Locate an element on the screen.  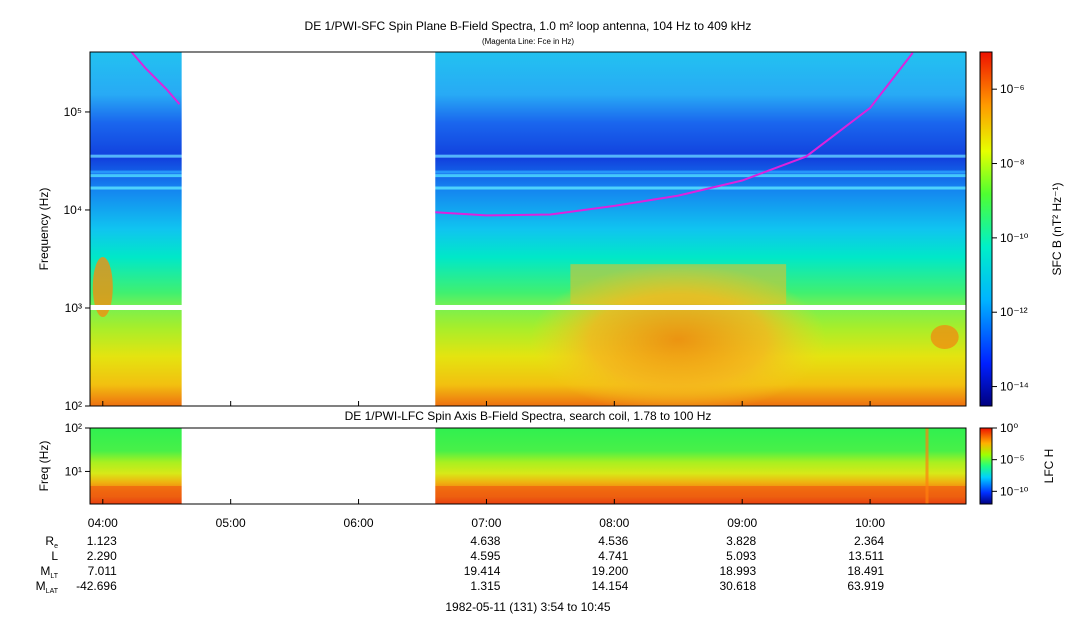
lfc-colorbar-tick-label: 10⁻¹⁰ is located at coordinates (1014, 491).